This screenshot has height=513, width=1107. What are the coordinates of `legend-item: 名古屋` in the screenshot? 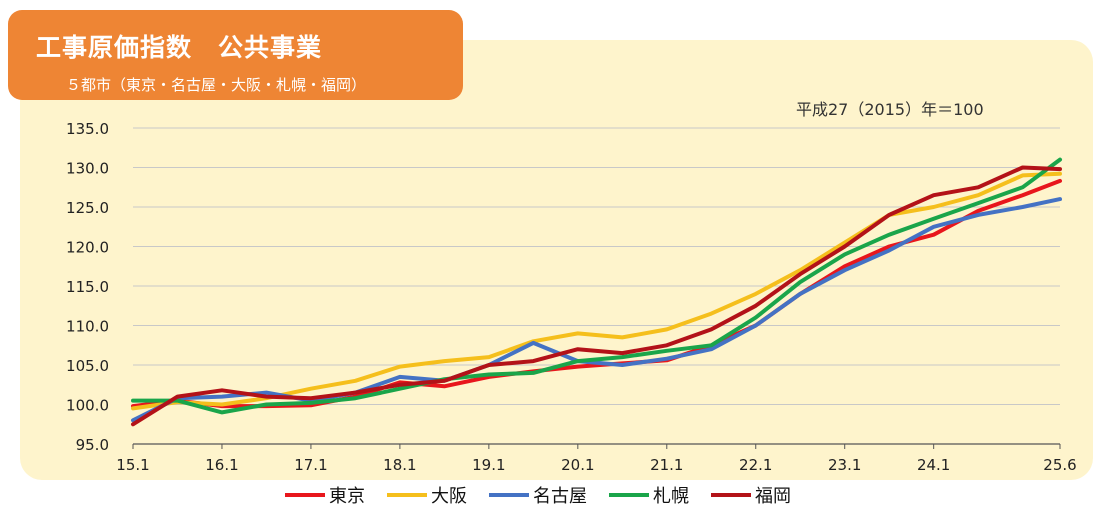 It's located at (538, 495).